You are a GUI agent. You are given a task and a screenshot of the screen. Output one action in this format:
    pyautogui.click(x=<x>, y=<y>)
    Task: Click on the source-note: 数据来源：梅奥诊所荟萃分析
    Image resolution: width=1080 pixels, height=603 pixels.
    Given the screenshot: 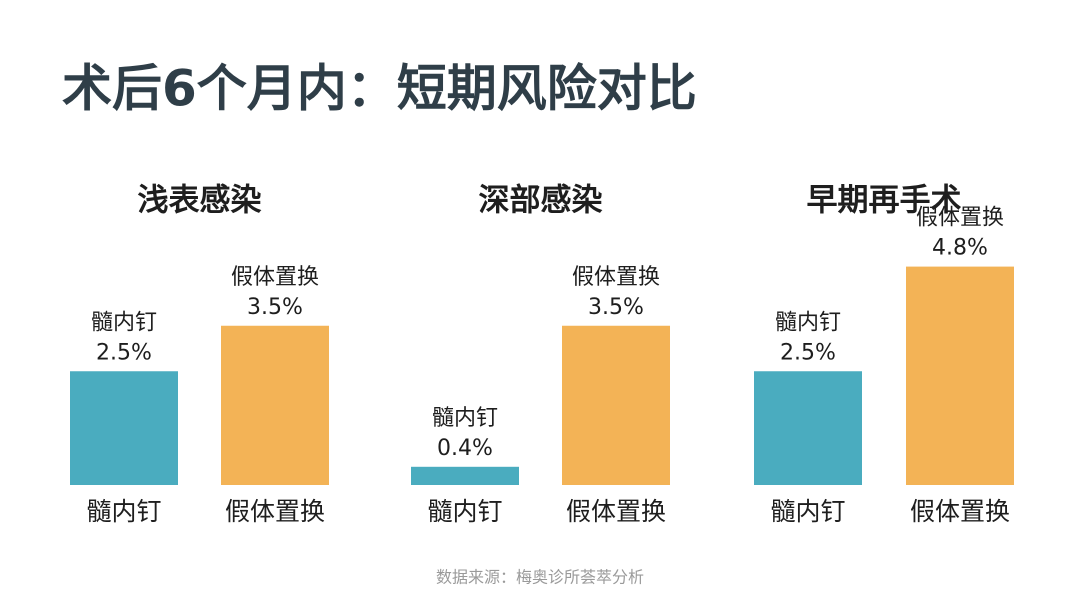 What is the action you would take?
    pyautogui.click(x=540, y=577)
    